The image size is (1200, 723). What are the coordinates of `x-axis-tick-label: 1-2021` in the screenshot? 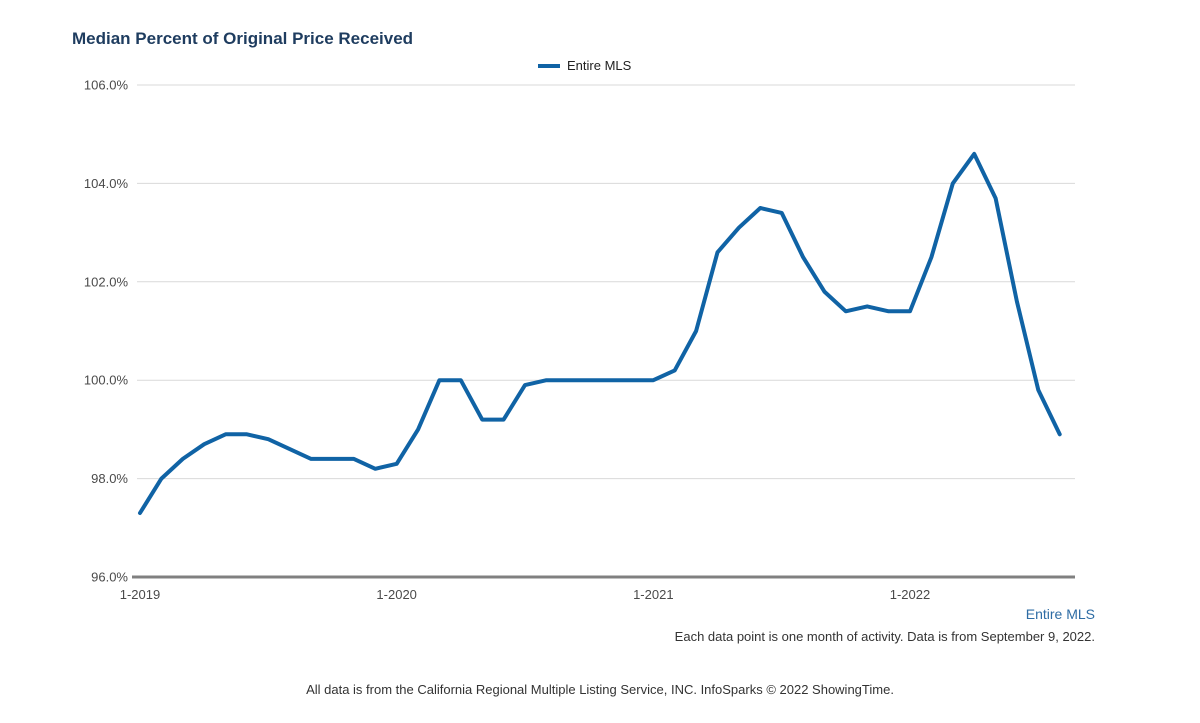 It's located at (653, 594).